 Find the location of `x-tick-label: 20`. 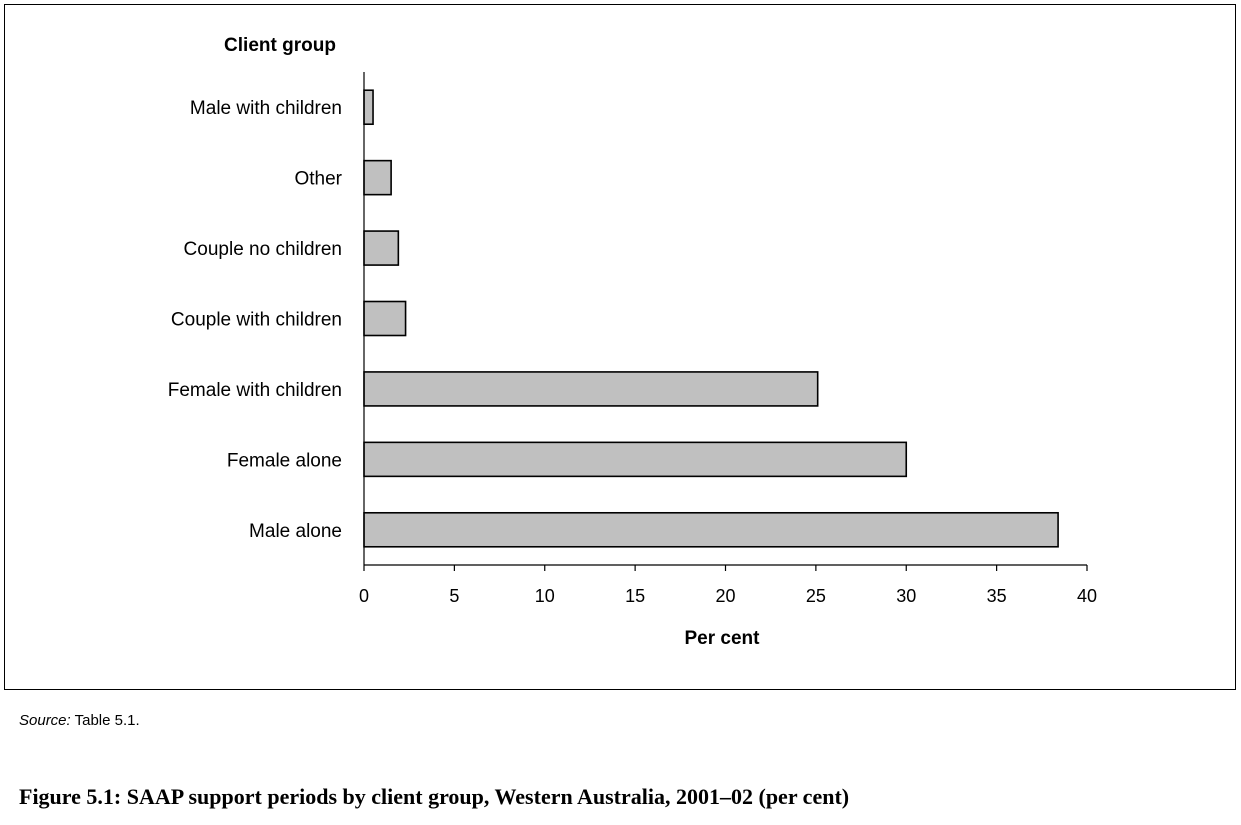

x-tick-label: 20 is located at coordinates (725, 596).